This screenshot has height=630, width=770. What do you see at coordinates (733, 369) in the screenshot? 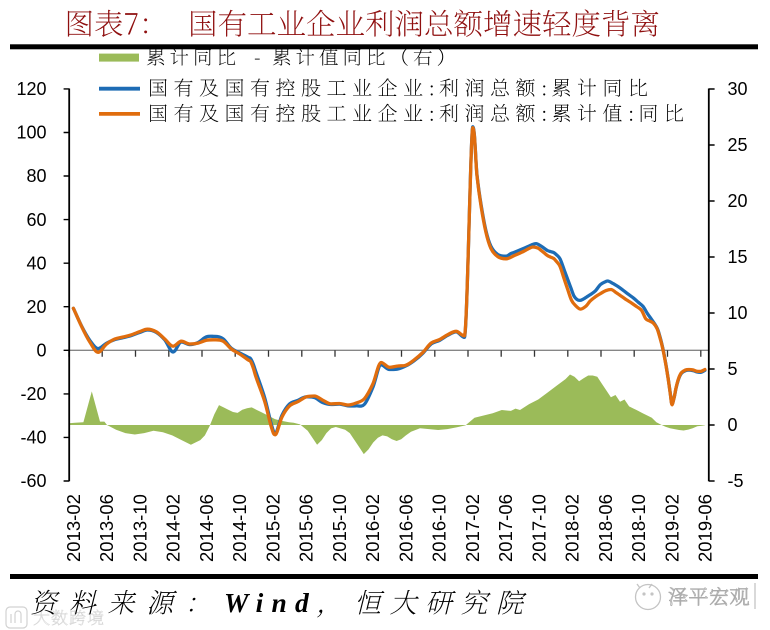
I see `svg-text: 5` at bounding box center [733, 369].